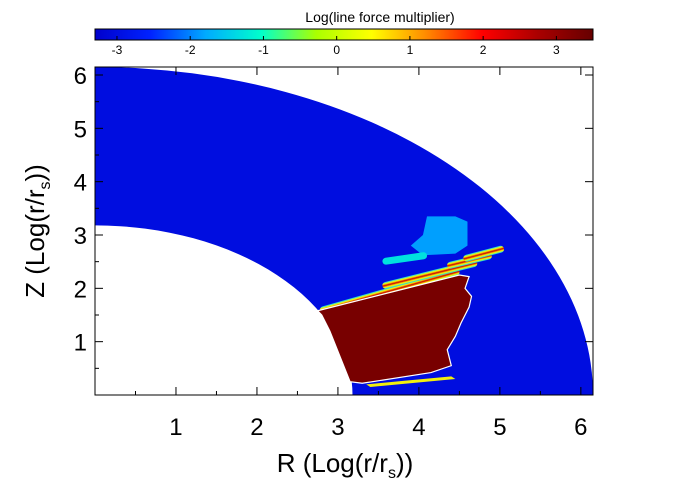 This screenshot has width=676, height=489. What do you see at coordinates (411, 381) in the screenshot?
I see `base-fringe` at bounding box center [411, 381].